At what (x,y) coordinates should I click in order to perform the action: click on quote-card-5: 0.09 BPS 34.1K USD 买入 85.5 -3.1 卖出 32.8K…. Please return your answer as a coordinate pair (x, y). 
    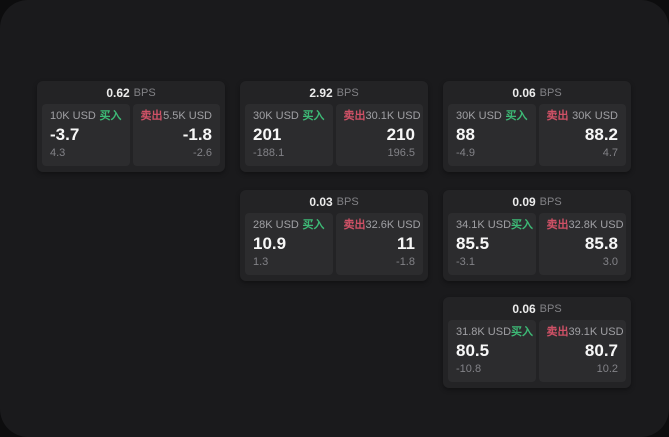
    Looking at the image, I should click on (537, 235).